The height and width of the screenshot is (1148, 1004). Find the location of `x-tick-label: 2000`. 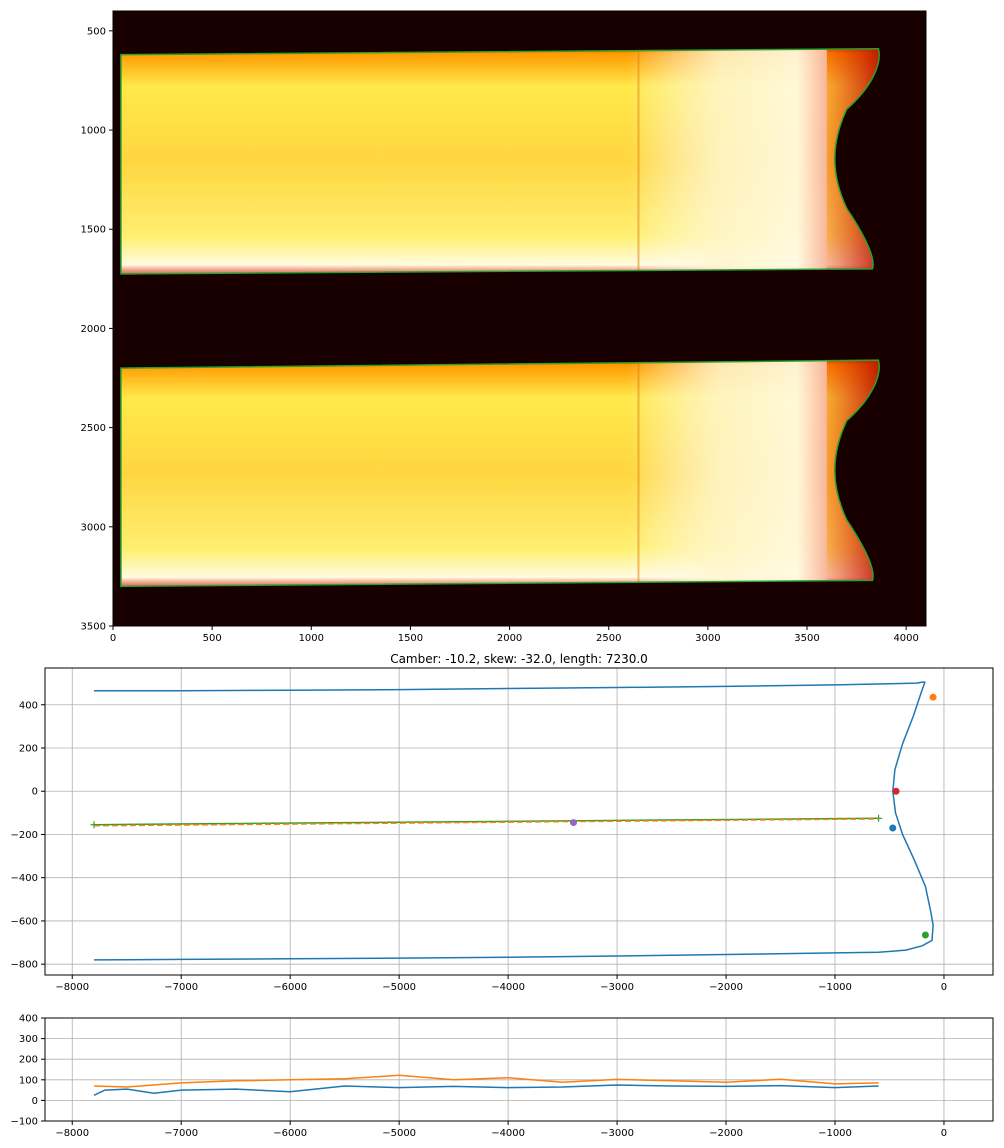

x-tick-label: 2000 is located at coordinates (509, 638).